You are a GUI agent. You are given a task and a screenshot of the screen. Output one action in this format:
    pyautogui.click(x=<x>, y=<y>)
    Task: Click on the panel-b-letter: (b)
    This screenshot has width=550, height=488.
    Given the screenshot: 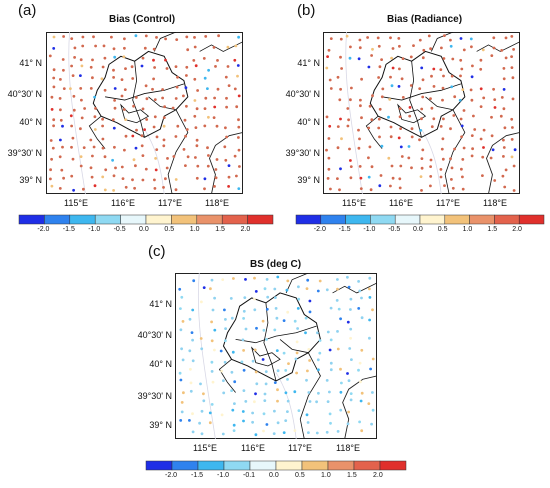 What is the action you would take?
    pyautogui.click(x=306, y=10)
    